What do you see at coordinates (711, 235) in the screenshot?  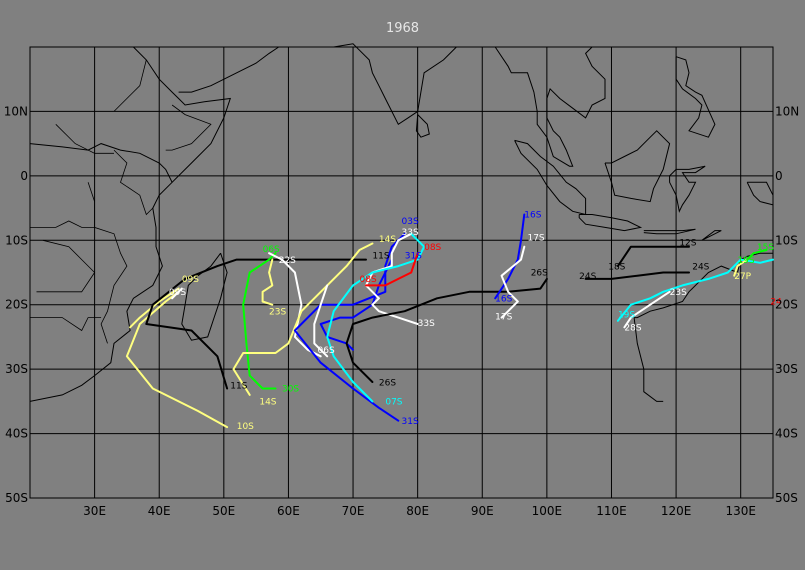 I see `coastline-timor` at bounding box center [711, 235].